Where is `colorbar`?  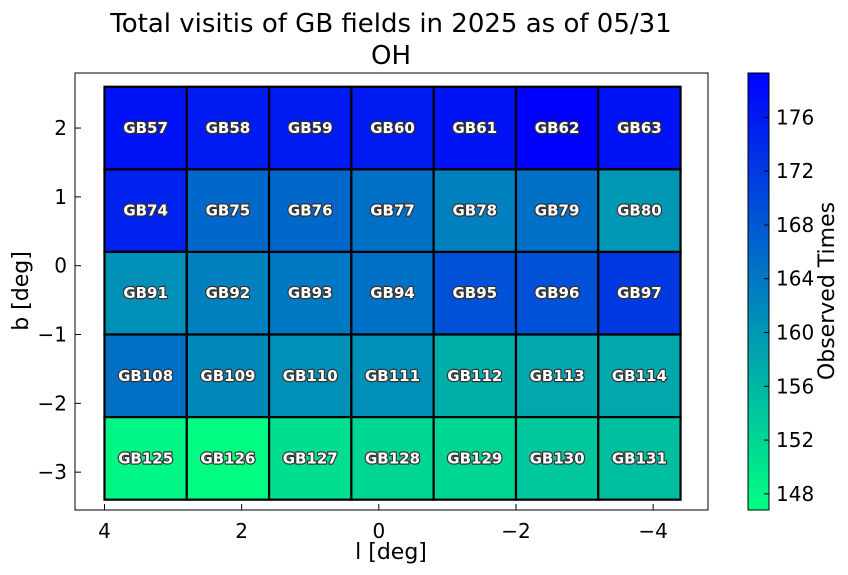 colorbar is located at coordinates (758, 291).